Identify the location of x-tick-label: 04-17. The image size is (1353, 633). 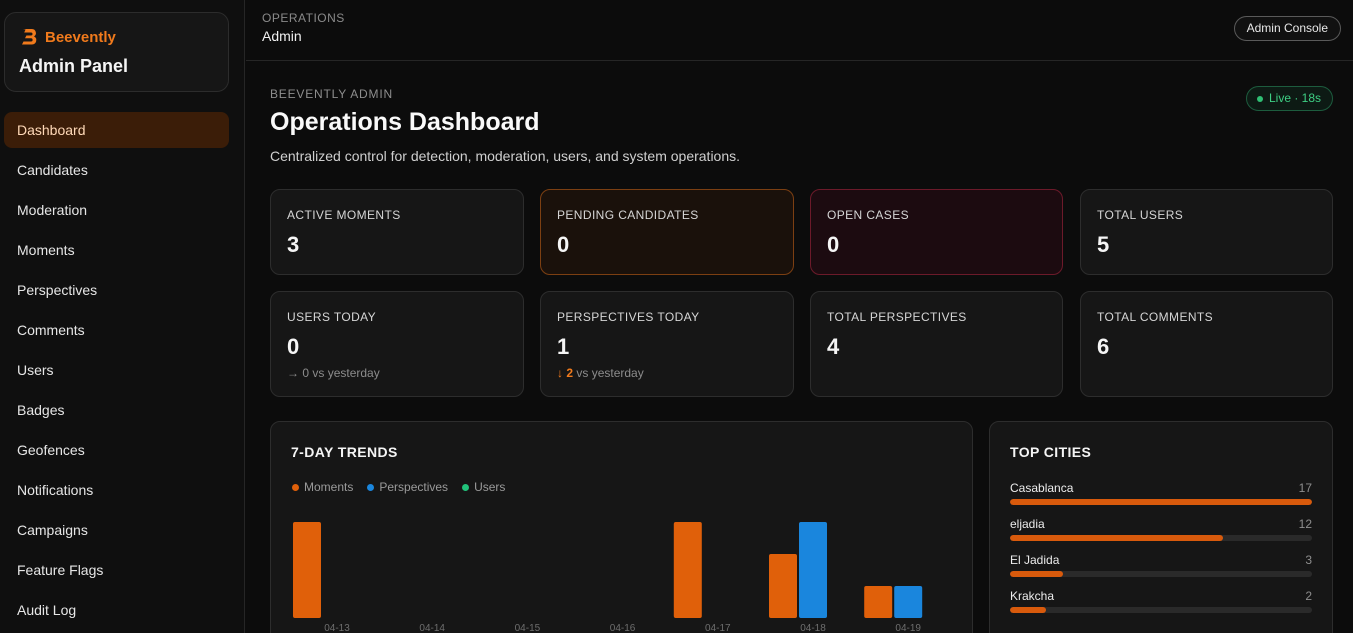
(718, 628).